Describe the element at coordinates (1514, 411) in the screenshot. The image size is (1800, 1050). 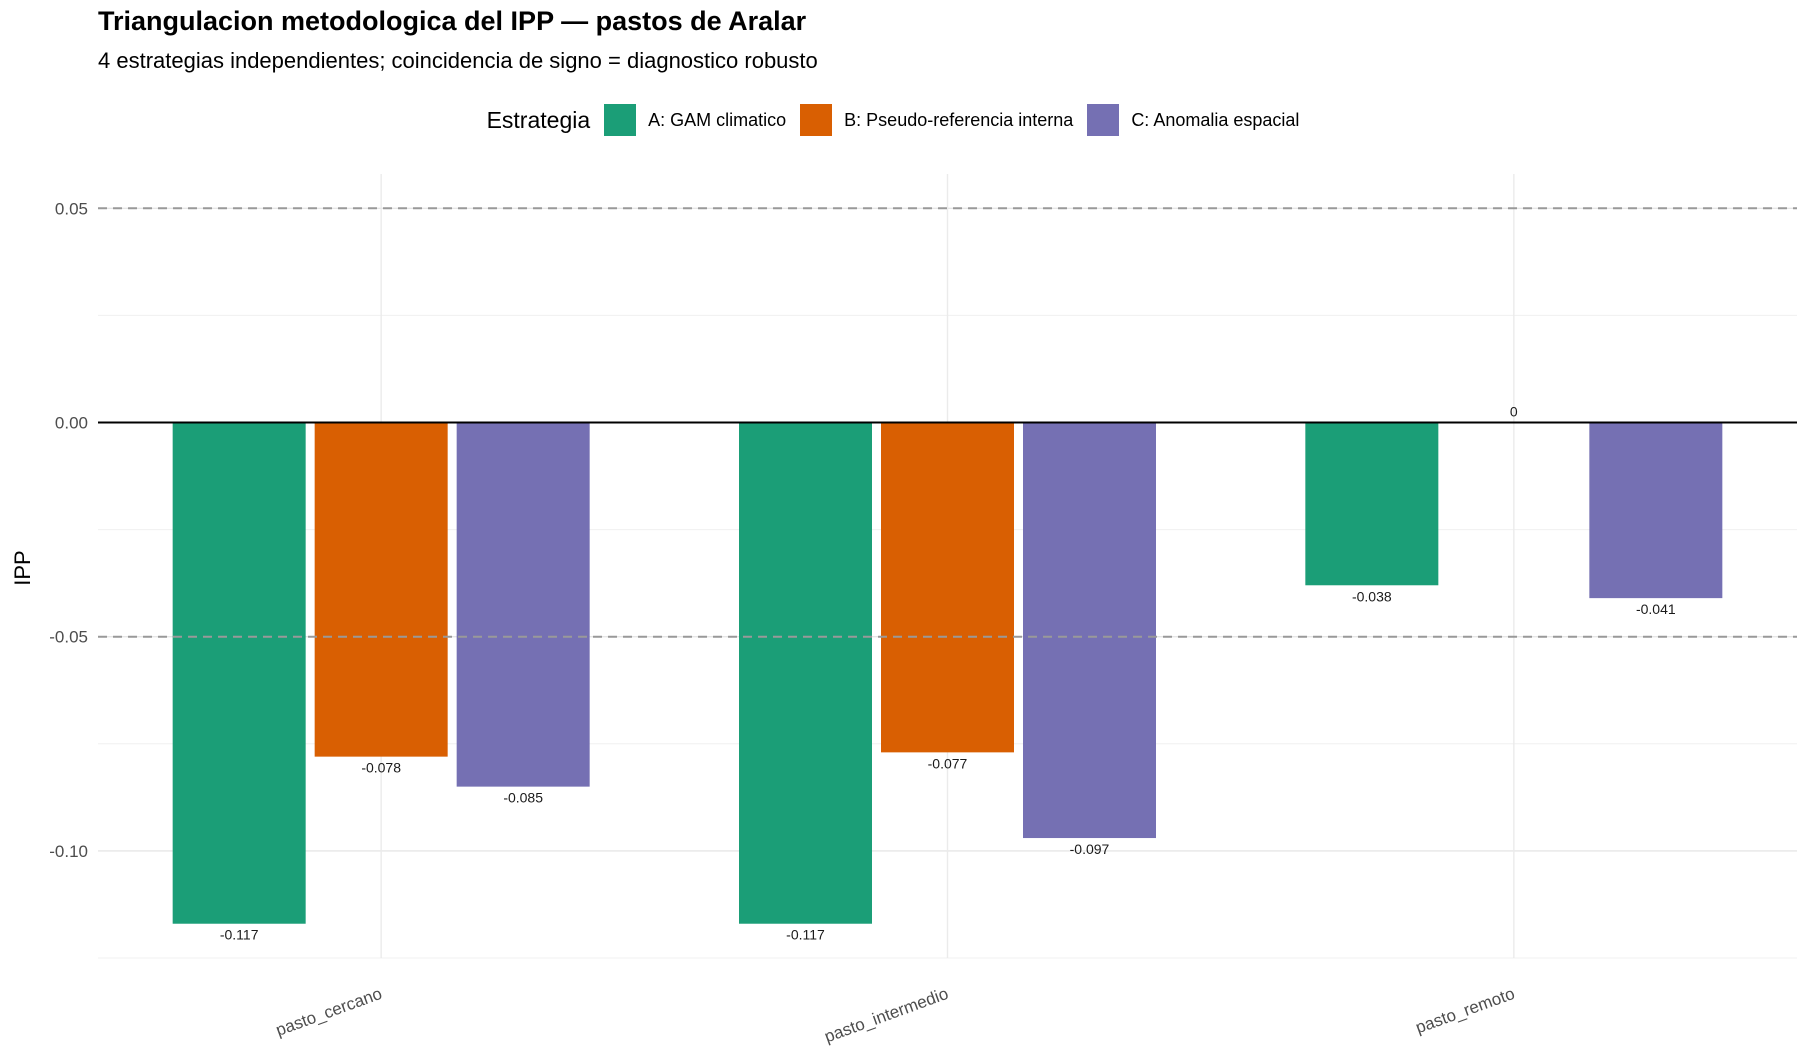
I see `data-label: 0` at that location.